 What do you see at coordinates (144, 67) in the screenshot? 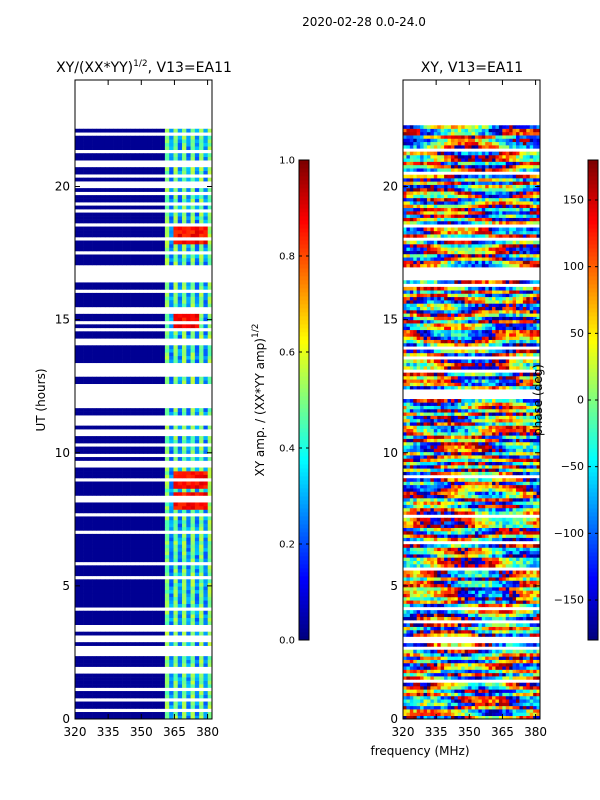
I see `amplitude-panel-title: XY/(XX*YY)1/2, V13=EA11` at bounding box center [144, 67].